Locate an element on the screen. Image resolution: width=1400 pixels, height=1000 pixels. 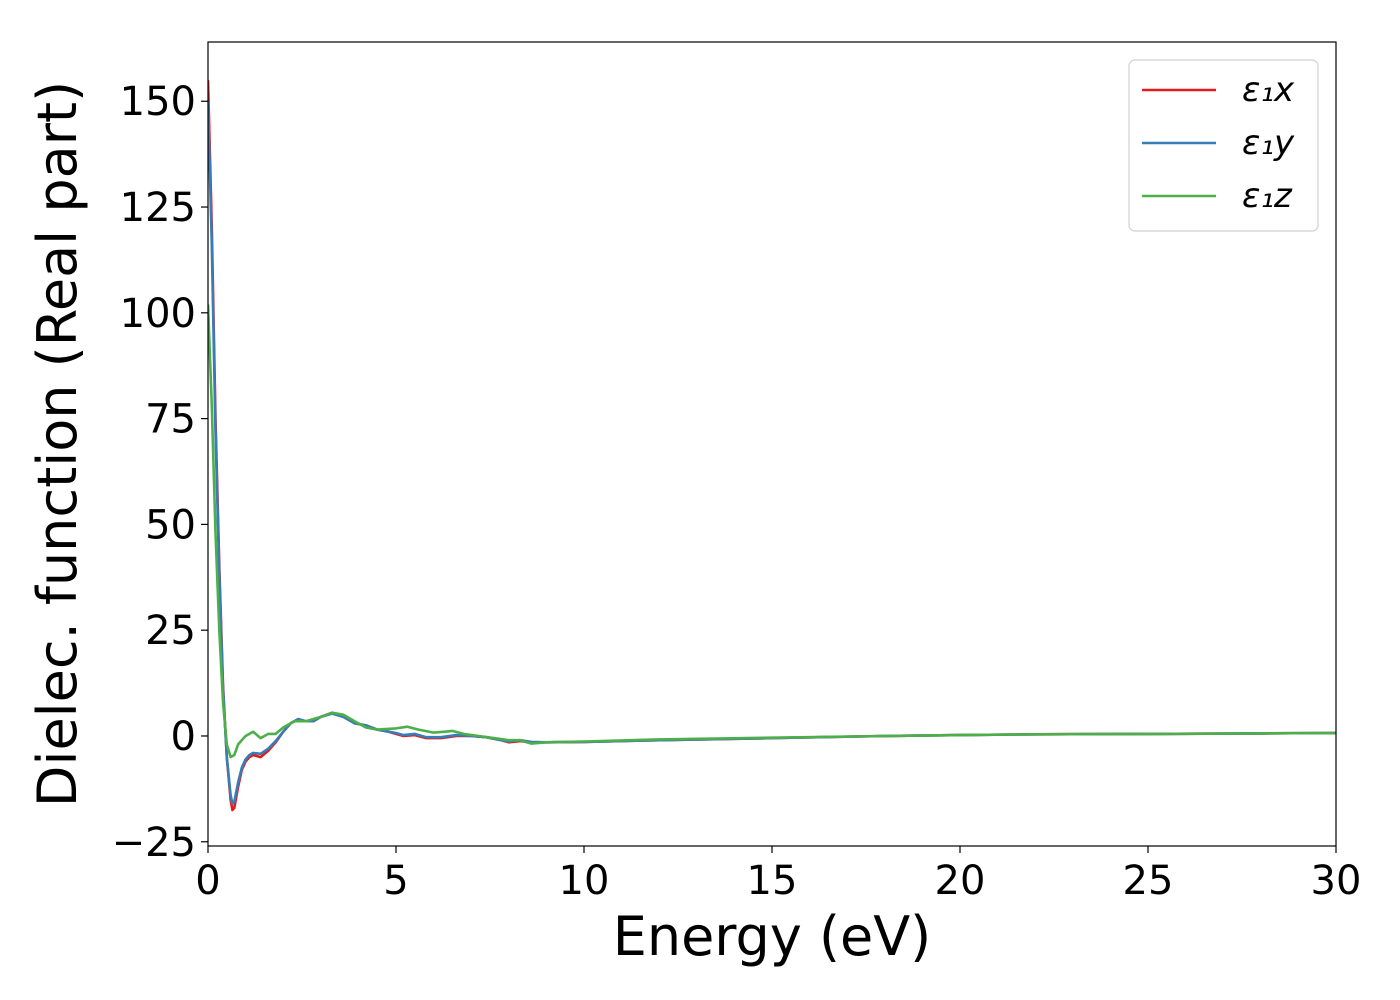
legend-label-1: ε₁x is located at coordinates (1268, 90).